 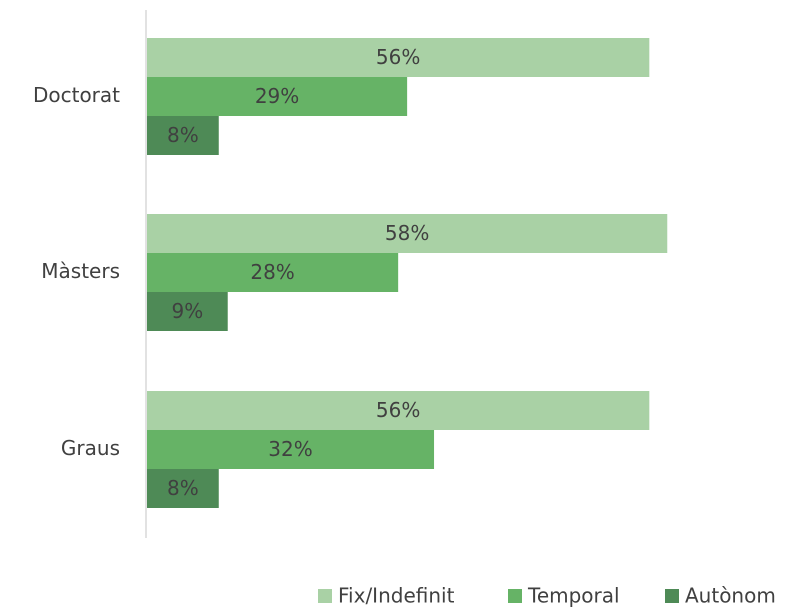 What do you see at coordinates (325, 596) in the screenshot?
I see `legend-swatch-fix-indefinit` at bounding box center [325, 596].